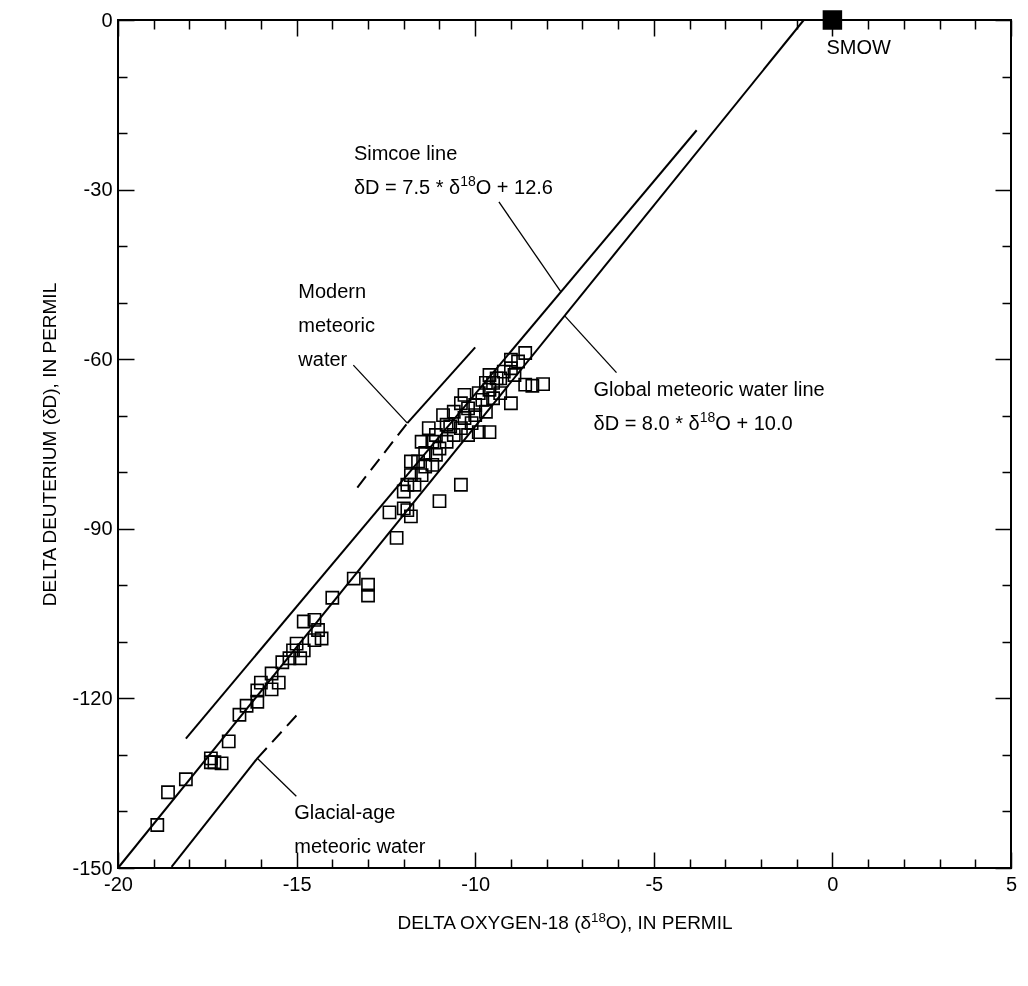 The height and width of the screenshot is (986, 1028). Describe the element at coordinates (858, 47) in the screenshot. I see `legend-label: SMOW` at that location.